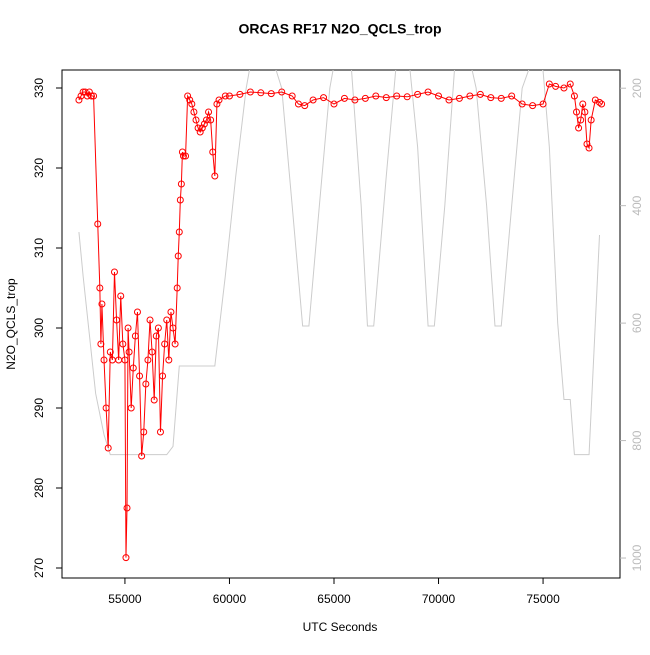  Describe the element at coordinates (637, 440) in the screenshot. I see `y2-tick-label: 800` at that location.